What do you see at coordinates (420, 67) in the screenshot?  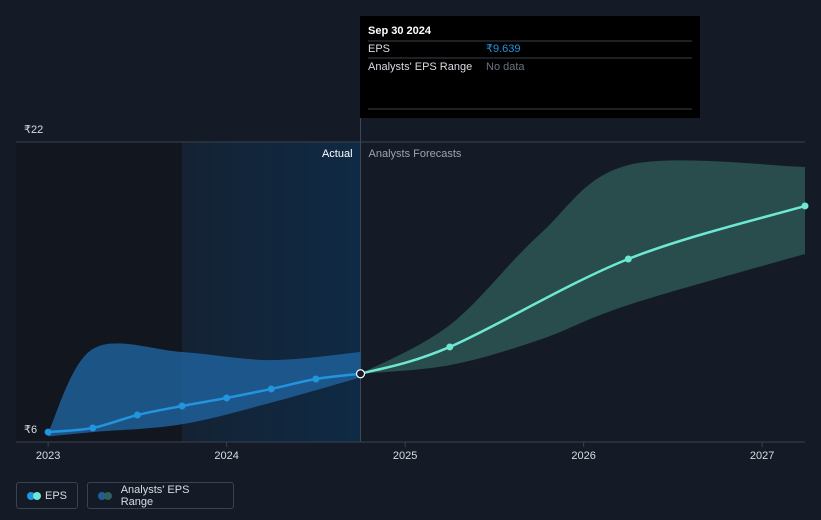 I see `tooltip-label: Analysts' EPS Range` at bounding box center [420, 67].